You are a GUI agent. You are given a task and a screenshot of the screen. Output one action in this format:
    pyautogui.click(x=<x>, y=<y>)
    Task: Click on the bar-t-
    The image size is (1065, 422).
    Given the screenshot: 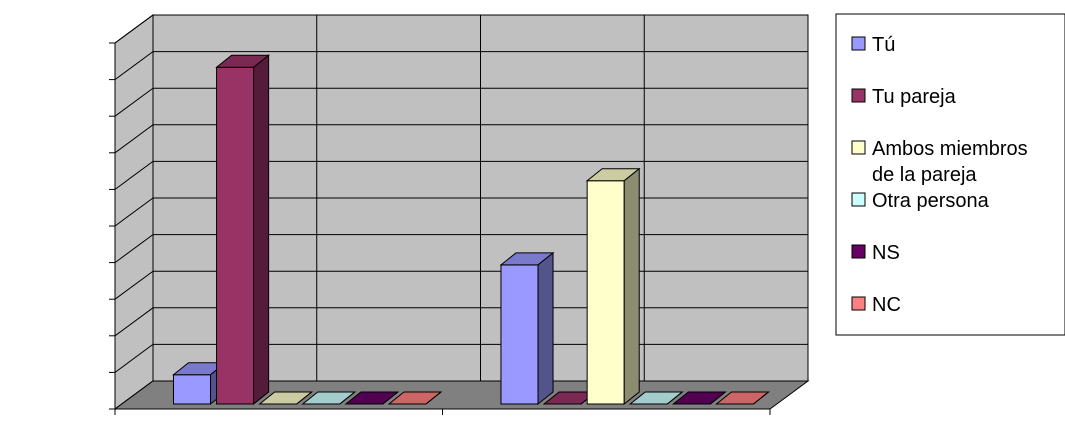 What is the action you would take?
    pyautogui.click(x=527, y=328)
    